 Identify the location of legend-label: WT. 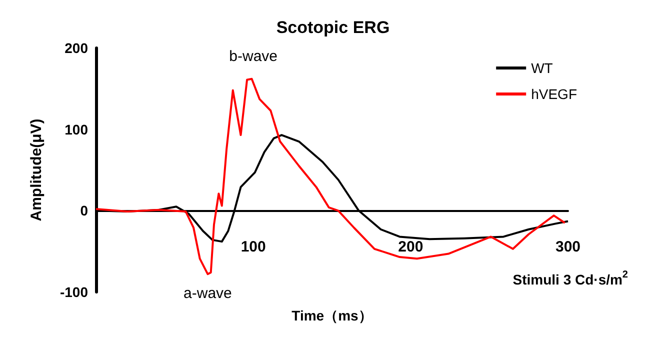
(542, 68).